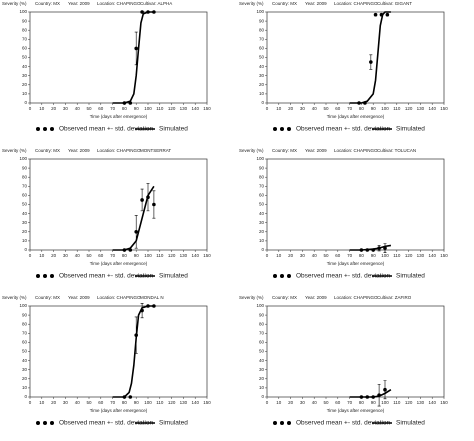 The width and height of the screenshot is (474, 441). I want to click on y-tick-label: 30, so click(25, 75).